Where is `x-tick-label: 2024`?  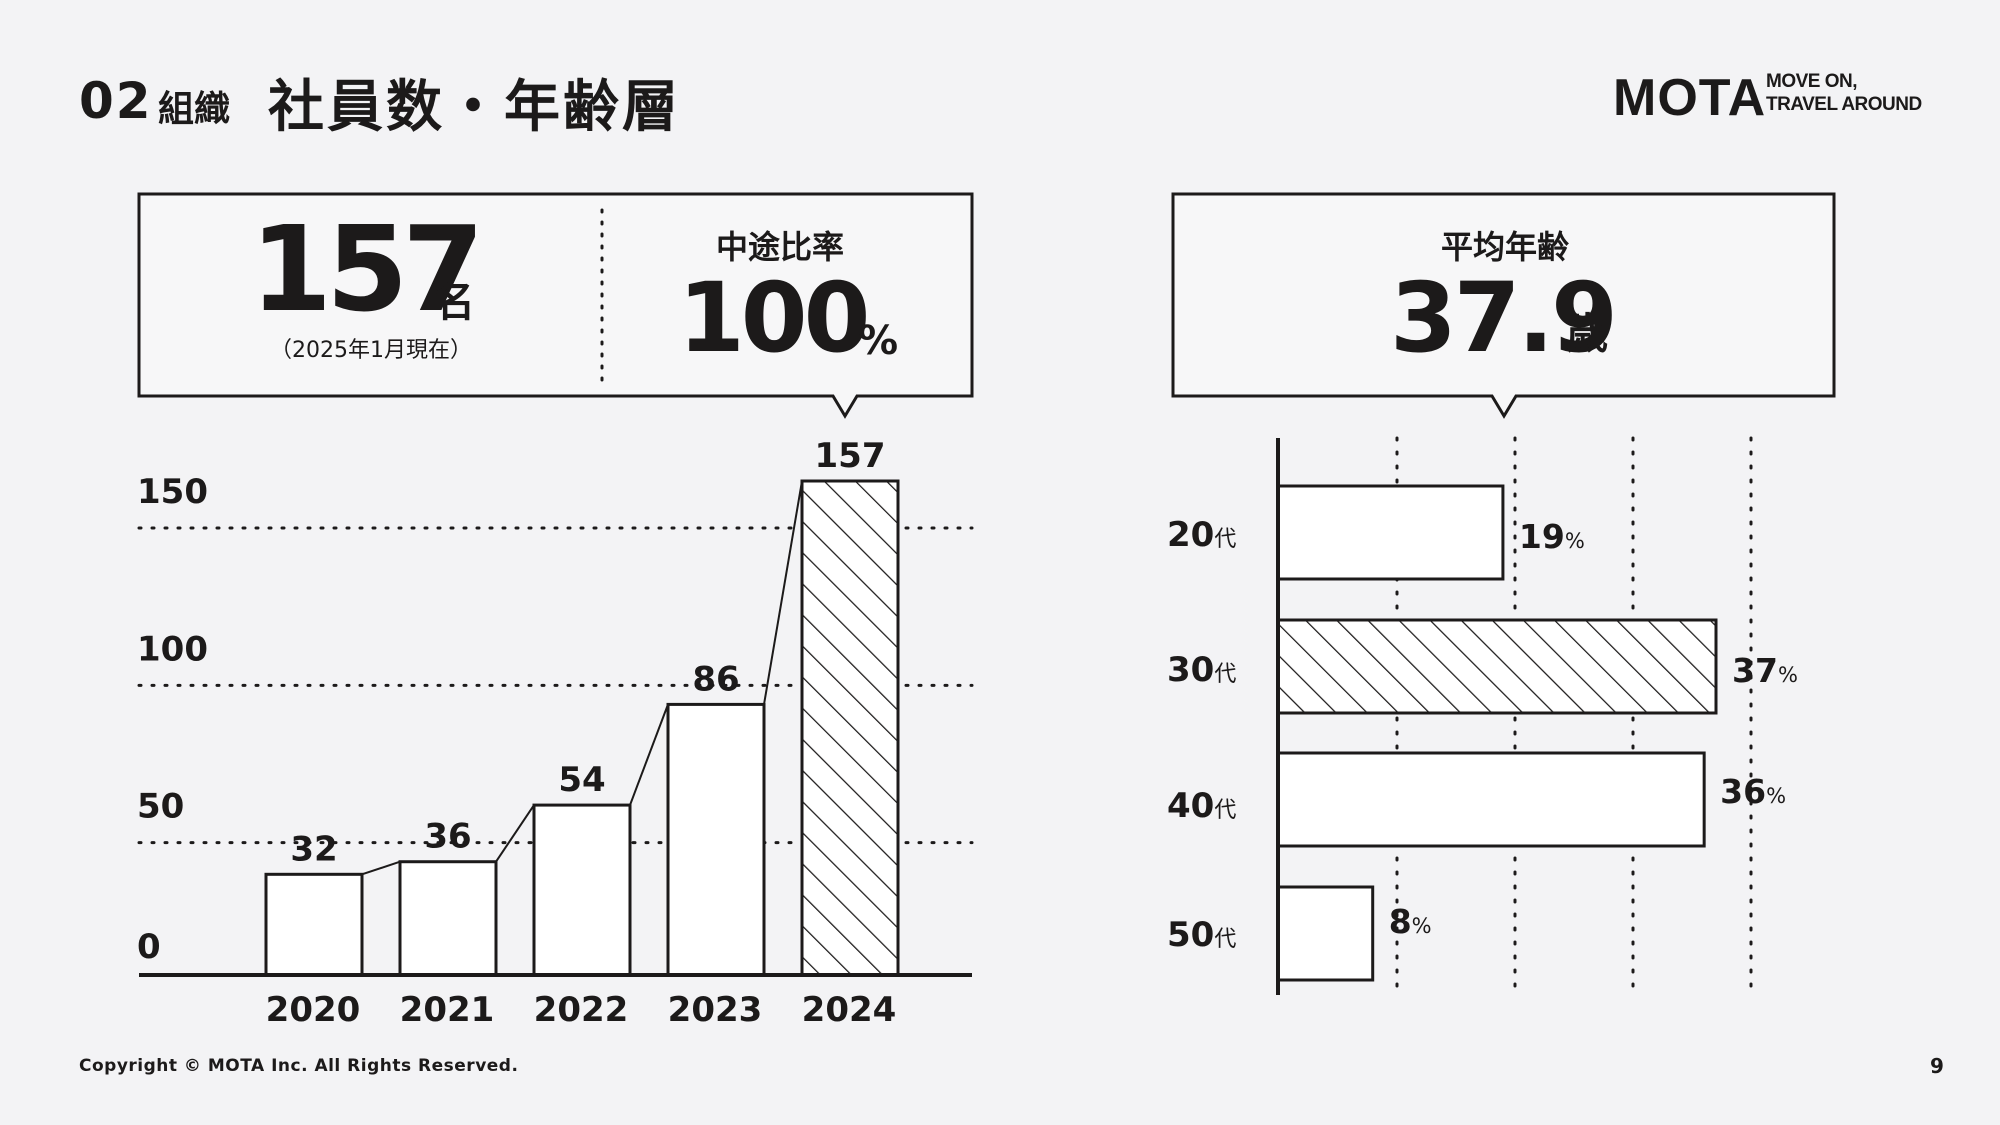
x-tick-label: 2024 is located at coordinates (849, 1010).